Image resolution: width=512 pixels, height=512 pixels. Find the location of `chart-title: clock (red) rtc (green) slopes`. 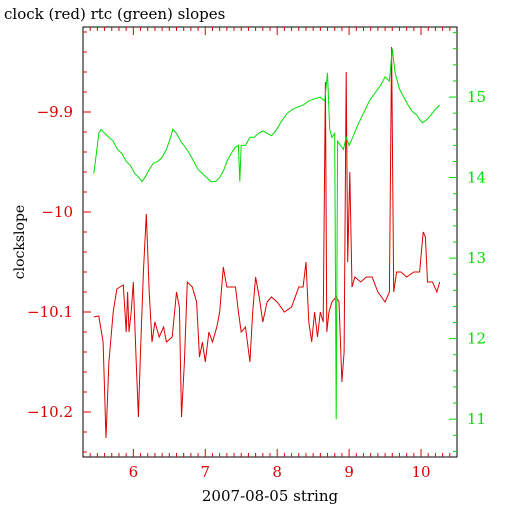

chart-title: clock (red) rtc (green) slopes is located at coordinates (114, 14).